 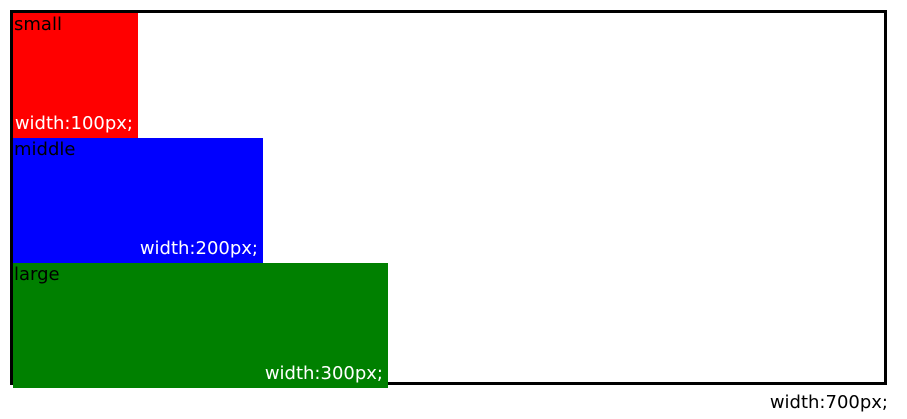 What do you see at coordinates (45, 149) in the screenshot?
I see `middle-box-name: middle` at bounding box center [45, 149].